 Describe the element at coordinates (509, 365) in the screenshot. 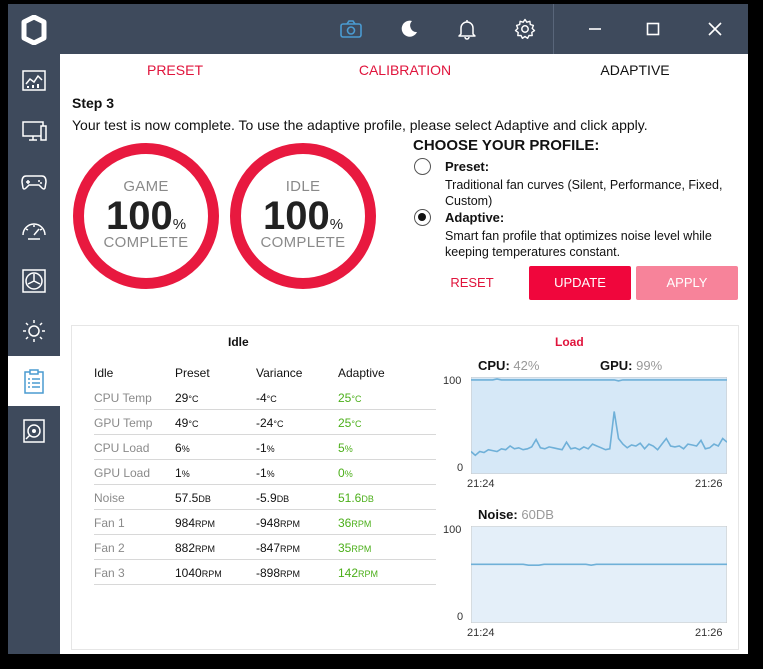

I see `cpu-label: CPU: 42%` at that location.